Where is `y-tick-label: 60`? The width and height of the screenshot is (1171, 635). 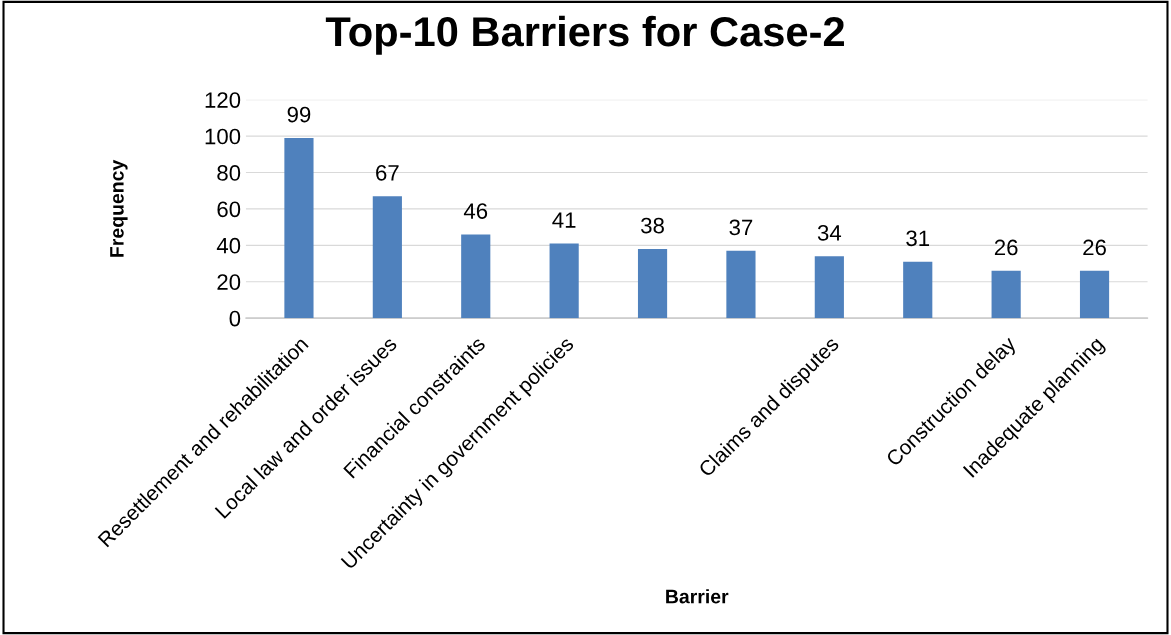
y-tick-label: 60 is located at coordinates (229, 209).